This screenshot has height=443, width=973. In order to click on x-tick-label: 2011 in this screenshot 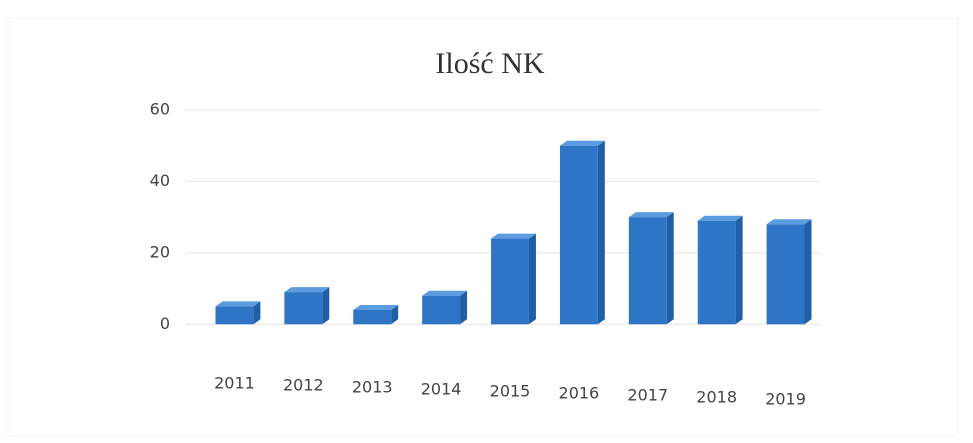, I will do `click(234, 383)`.